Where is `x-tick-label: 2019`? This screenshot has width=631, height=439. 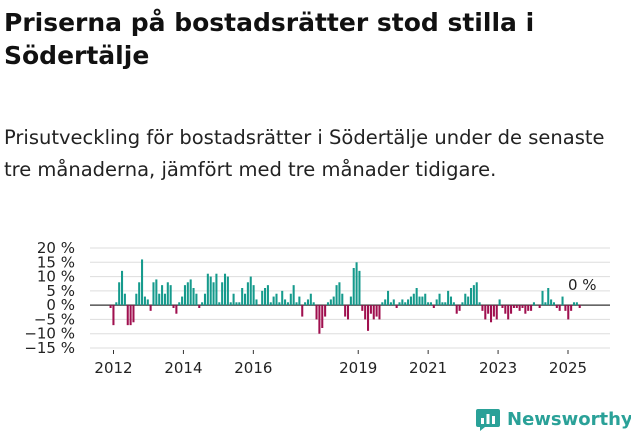 x-tick-label: 2019 is located at coordinates (358, 368).